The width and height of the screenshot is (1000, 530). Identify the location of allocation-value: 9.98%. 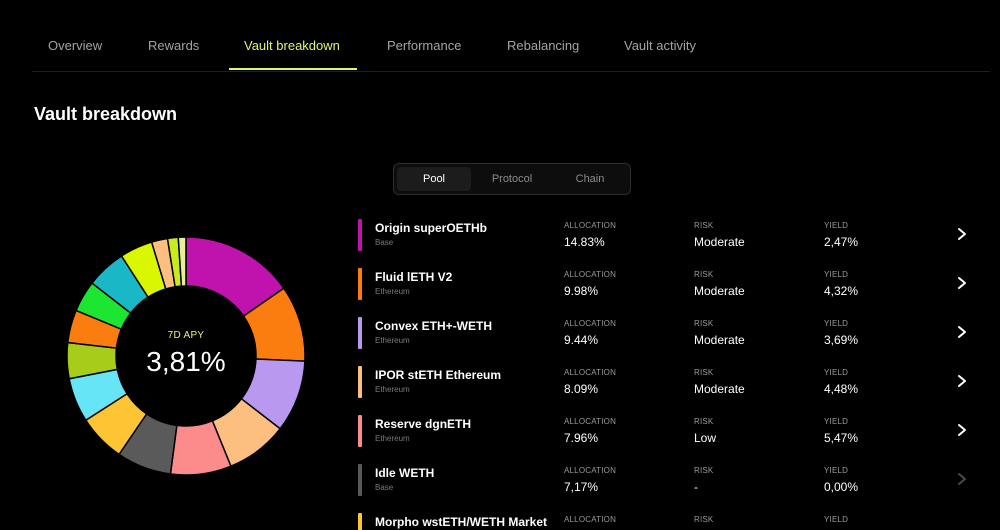
(581, 291).